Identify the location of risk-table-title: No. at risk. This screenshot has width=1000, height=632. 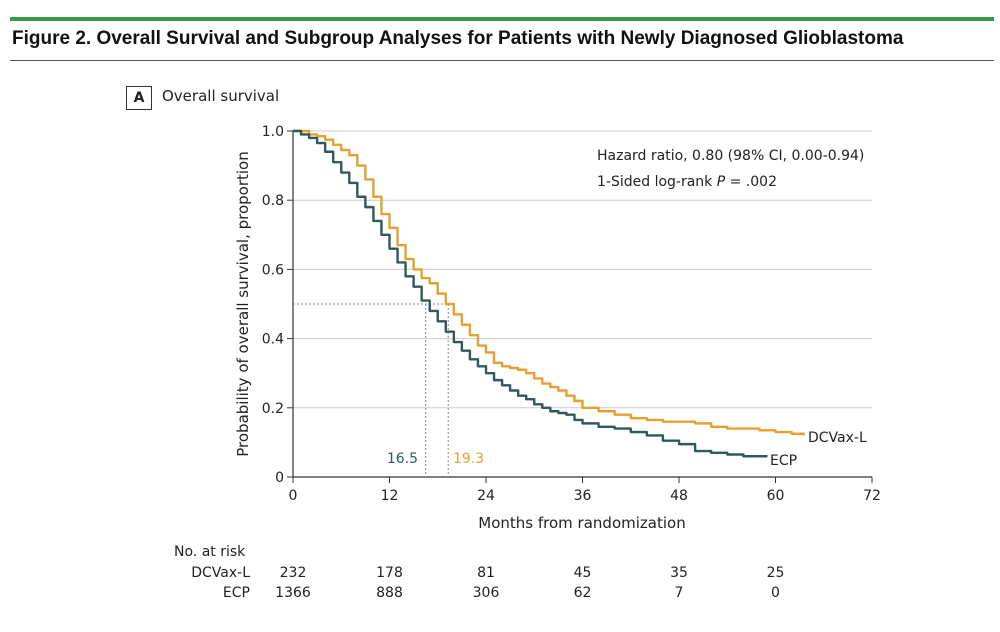
(210, 552).